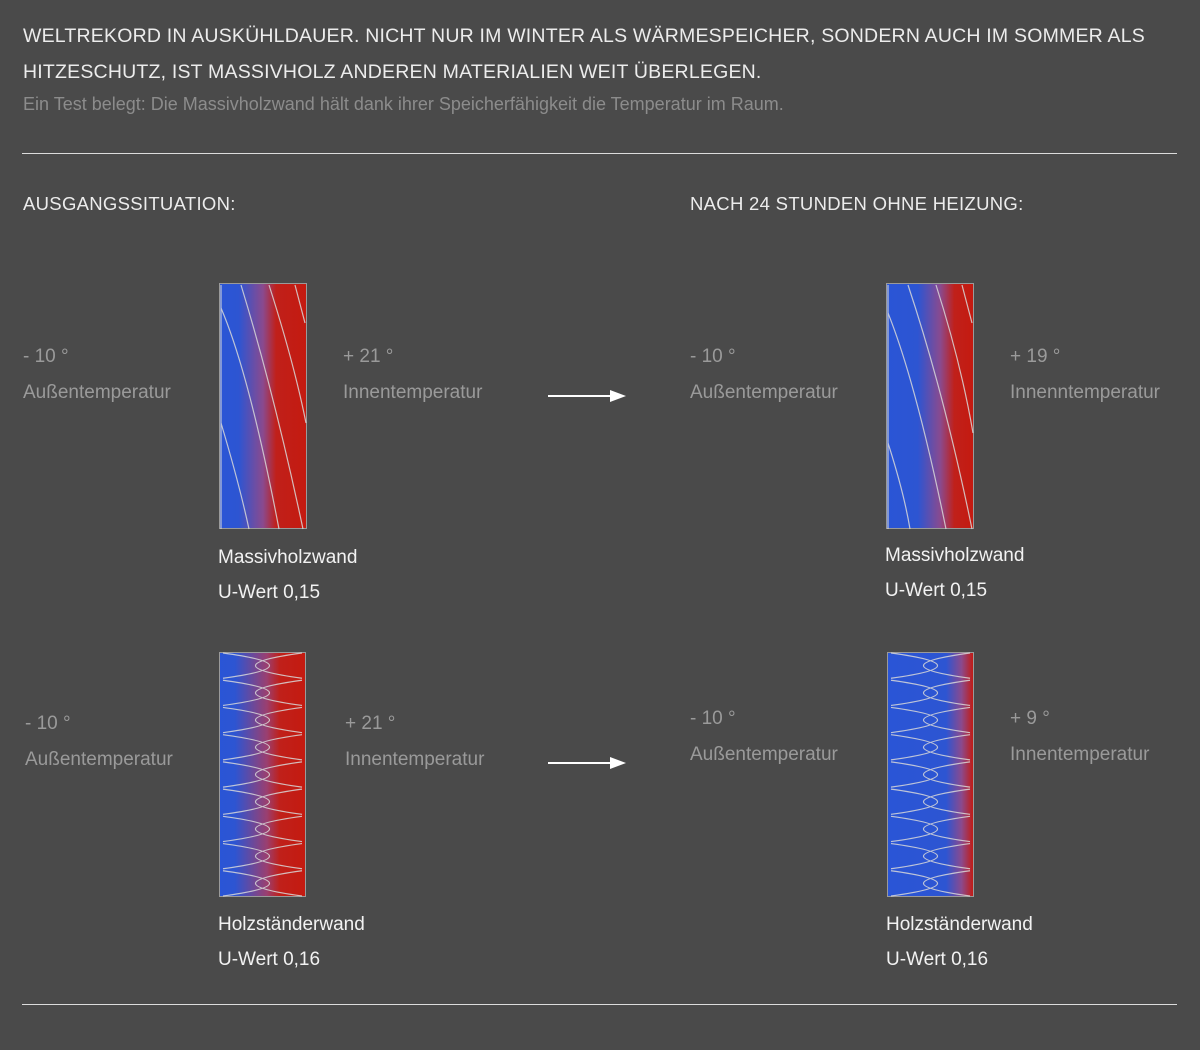 The width and height of the screenshot is (1200, 1050). I want to click on section-title-after-24h: NACH 24 STUNDEN OHNE HEIZUNG:, so click(857, 203).